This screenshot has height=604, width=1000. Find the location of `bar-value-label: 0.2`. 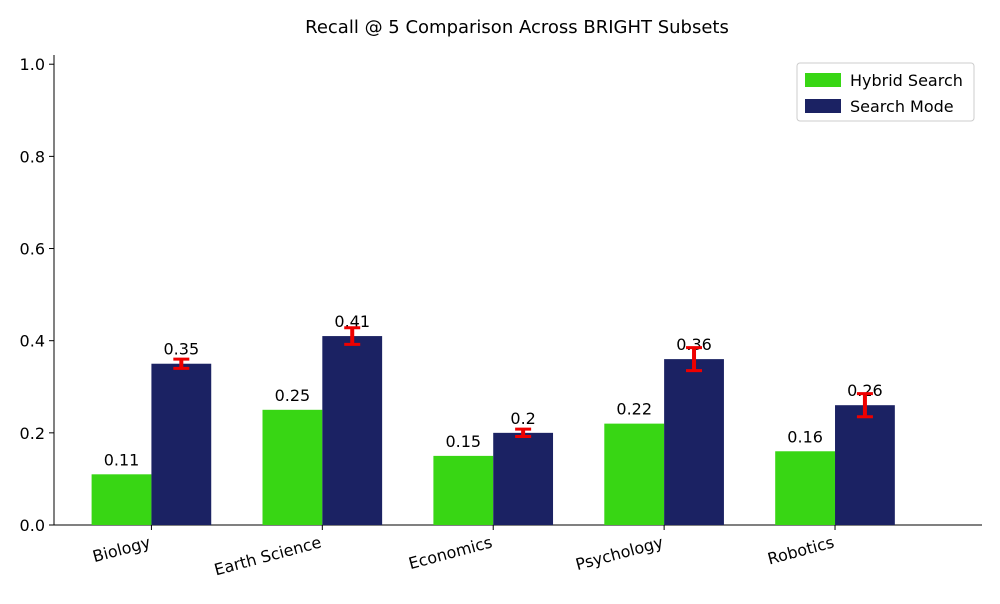

bar-value-label: 0.2 is located at coordinates (522, 418).